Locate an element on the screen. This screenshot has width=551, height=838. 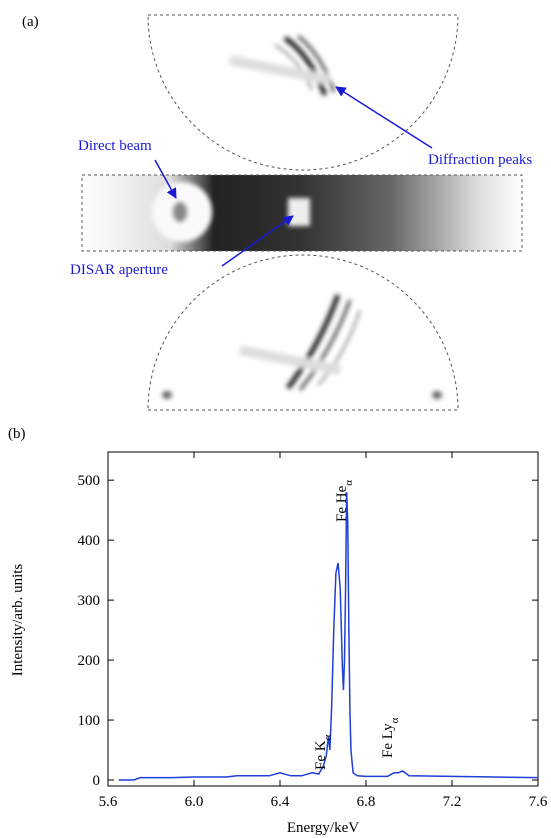
x-tick-label: 6.0 is located at coordinates (194, 802).